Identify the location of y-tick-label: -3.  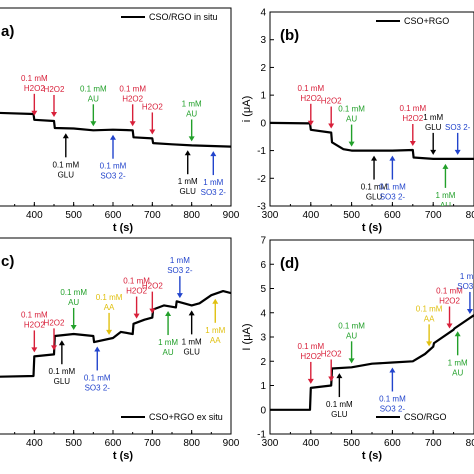
(261, 207).